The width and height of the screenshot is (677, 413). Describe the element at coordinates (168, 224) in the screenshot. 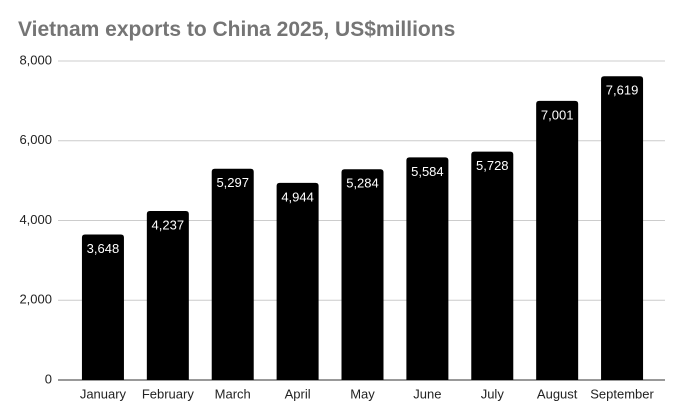

I see `value-label: 4,237` at that location.